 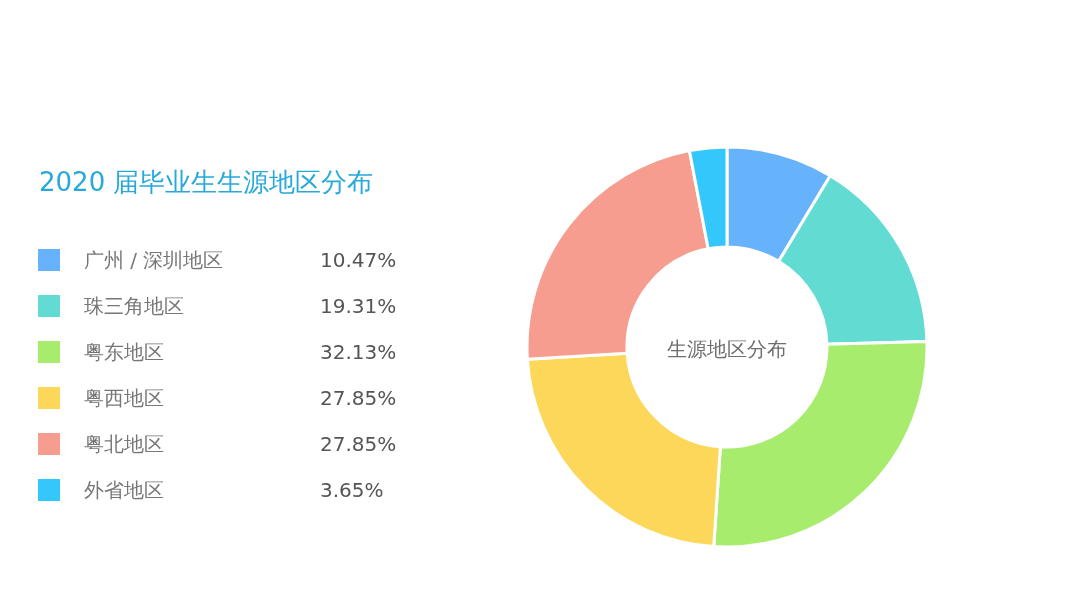 I want to click on text: 生源地区分布, so click(x=727, y=349).